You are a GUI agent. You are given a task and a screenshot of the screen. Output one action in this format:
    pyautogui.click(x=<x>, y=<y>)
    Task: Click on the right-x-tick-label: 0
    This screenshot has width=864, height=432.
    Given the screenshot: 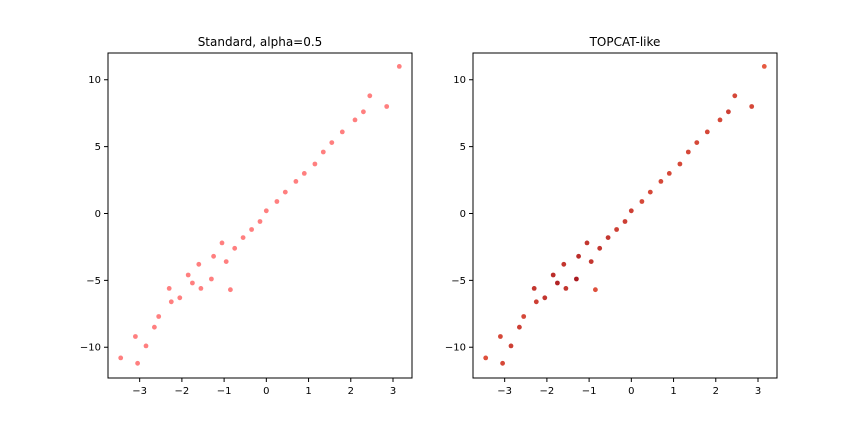 What is the action you would take?
    pyautogui.click(x=631, y=391)
    